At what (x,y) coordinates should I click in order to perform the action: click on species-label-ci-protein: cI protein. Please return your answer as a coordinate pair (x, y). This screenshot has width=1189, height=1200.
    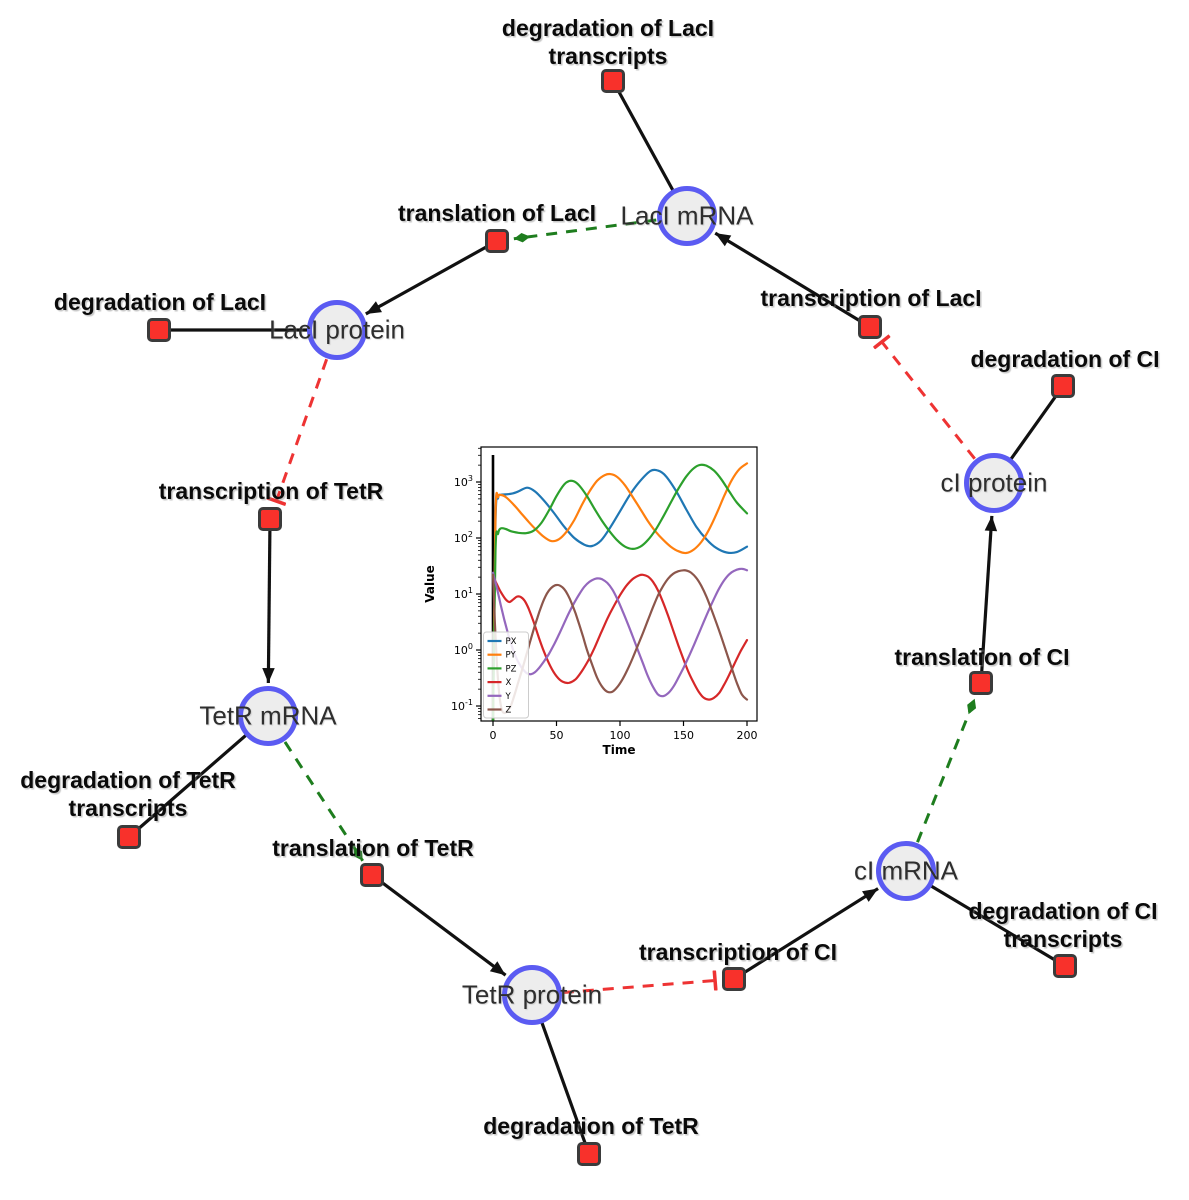
    Looking at the image, I should click on (994, 482).